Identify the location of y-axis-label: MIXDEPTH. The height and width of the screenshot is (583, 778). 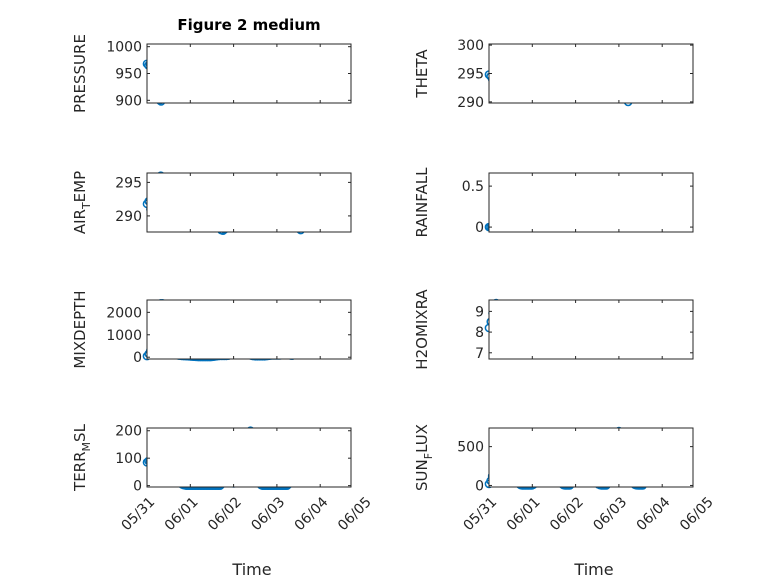
(80, 329).